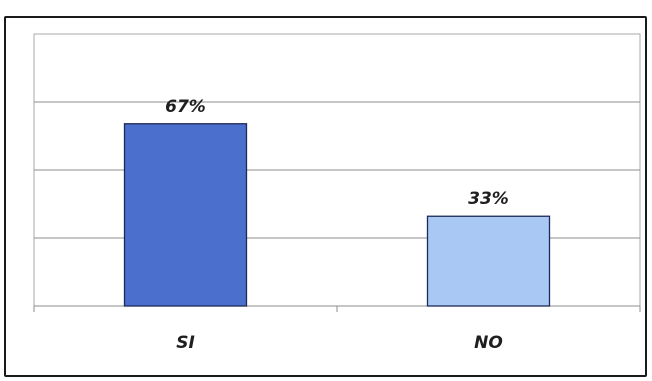 The width and height of the screenshot is (652, 381). What do you see at coordinates (488, 199) in the screenshot?
I see `data-label-no: 33%` at bounding box center [488, 199].